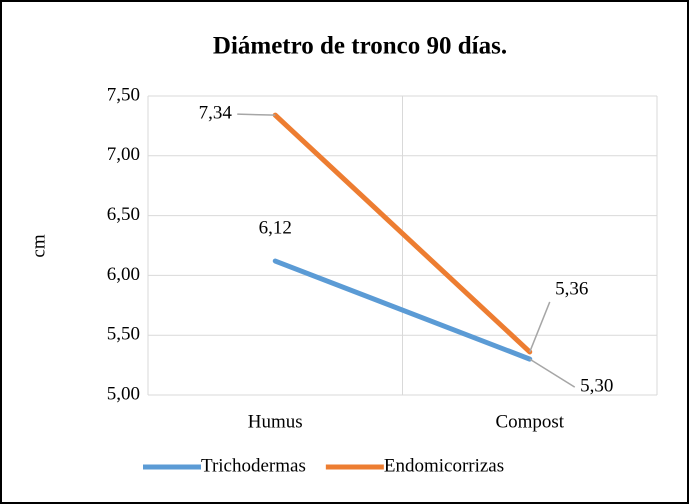 The height and width of the screenshot is (504, 689). I want to click on data-label: 5,36, so click(571, 288).